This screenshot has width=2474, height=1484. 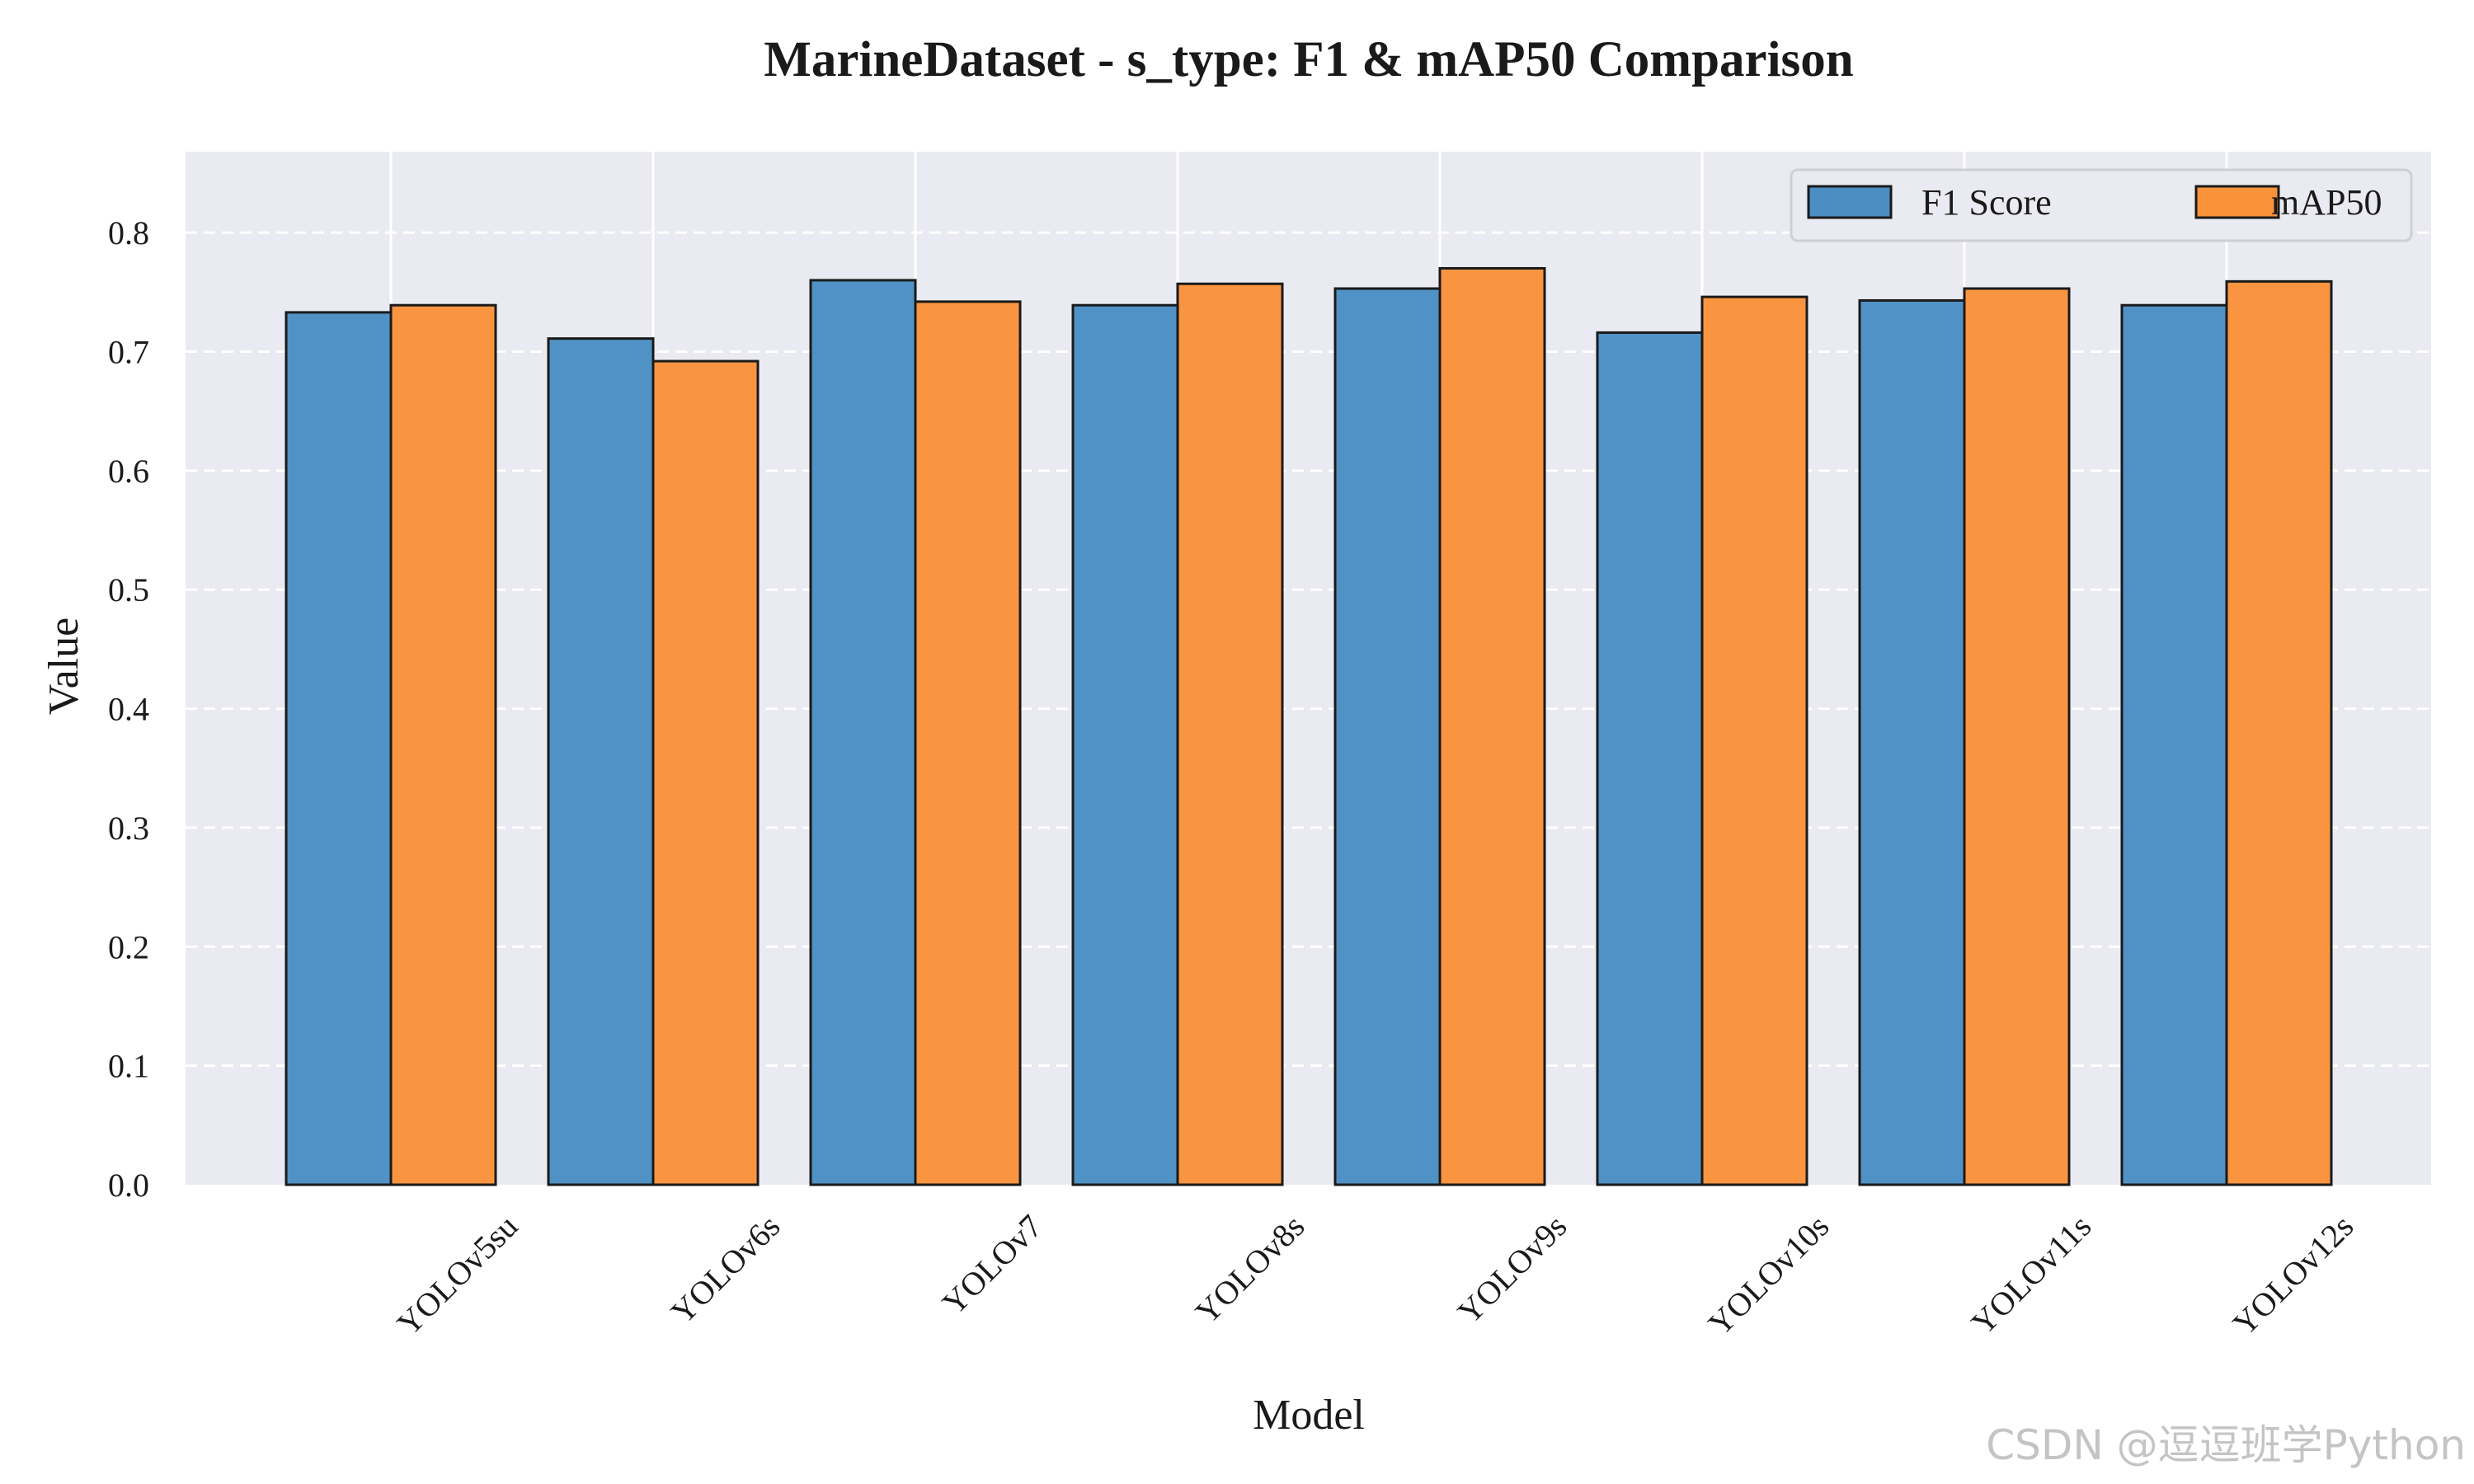 I want to click on y-tick-label: 0.2, so click(x=128, y=946).